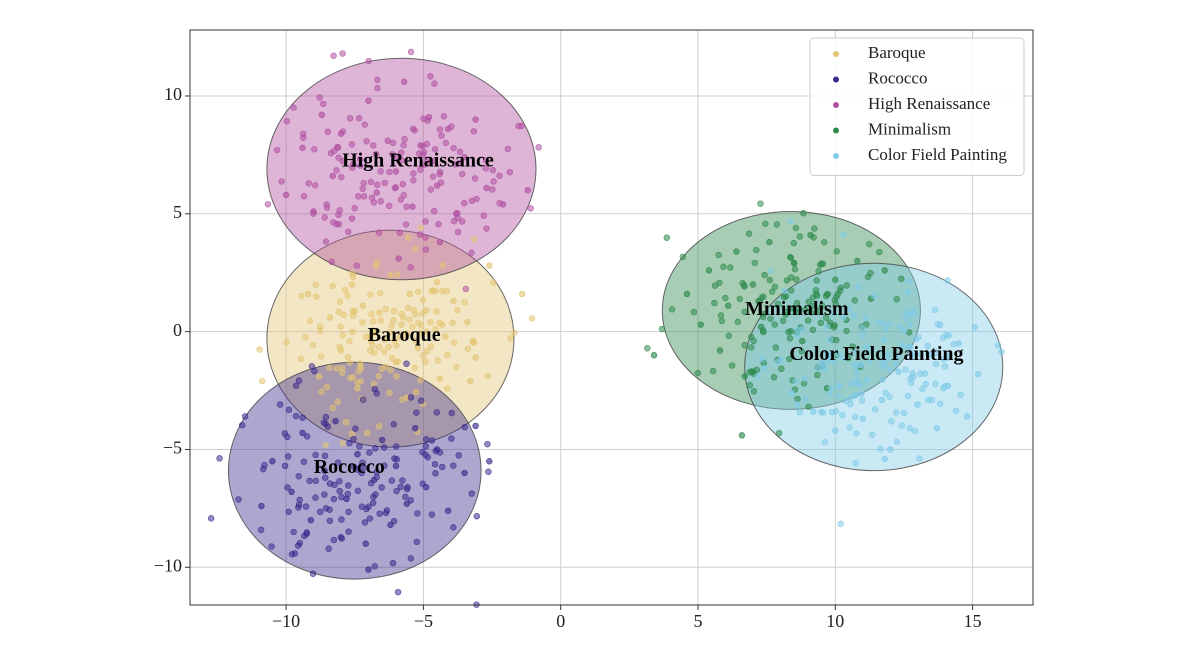 Image resolution: width=1200 pixels, height=670 pixels. What do you see at coordinates (836, 54) in the screenshot?
I see `legend-marker-baroque` at bounding box center [836, 54].